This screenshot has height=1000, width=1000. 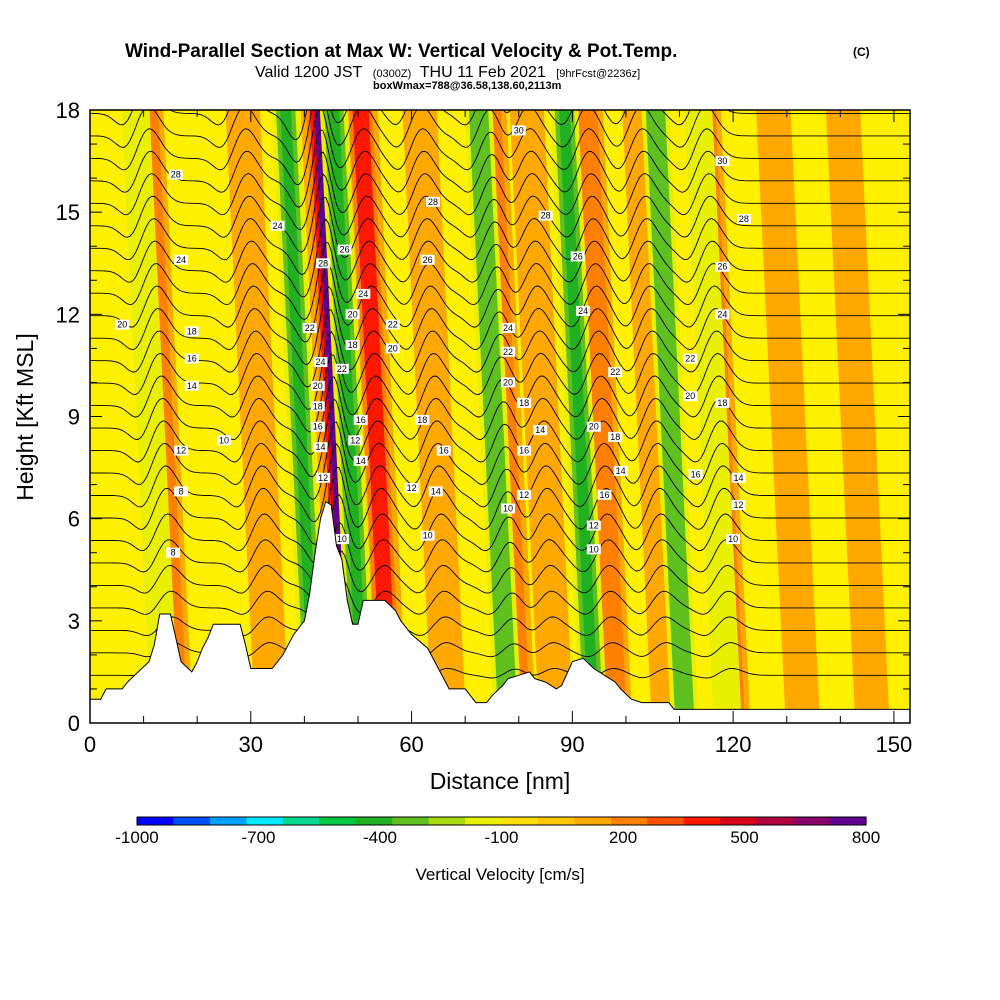 I want to click on colorbar-tick-label: -100, so click(x=501, y=837).